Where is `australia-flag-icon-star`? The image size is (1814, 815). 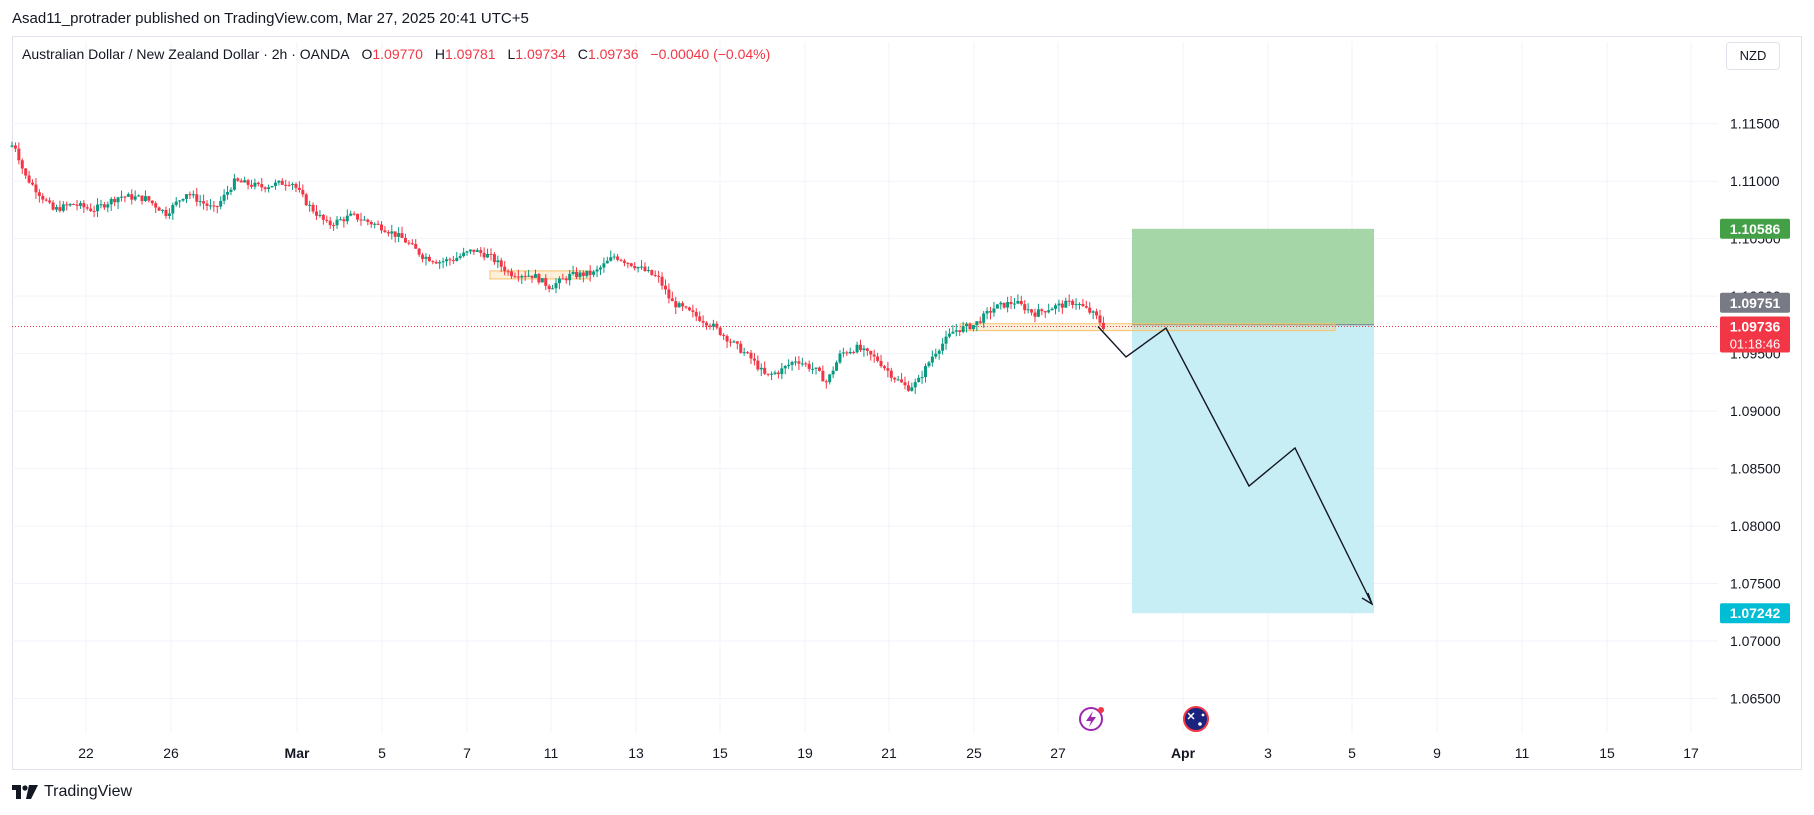 australia-flag-icon-star is located at coordinates (1203, 715).